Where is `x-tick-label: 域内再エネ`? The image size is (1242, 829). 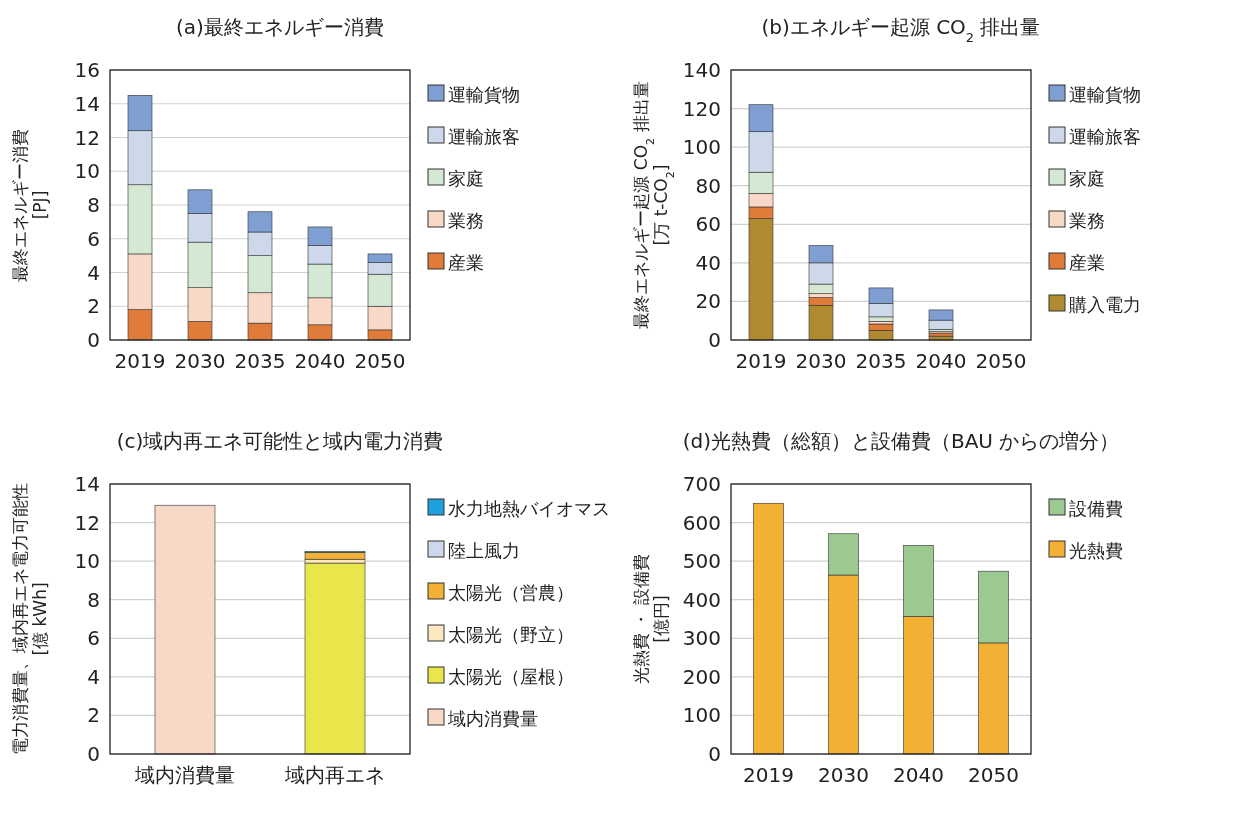 x-tick-label: 域内再エネ is located at coordinates (334, 775).